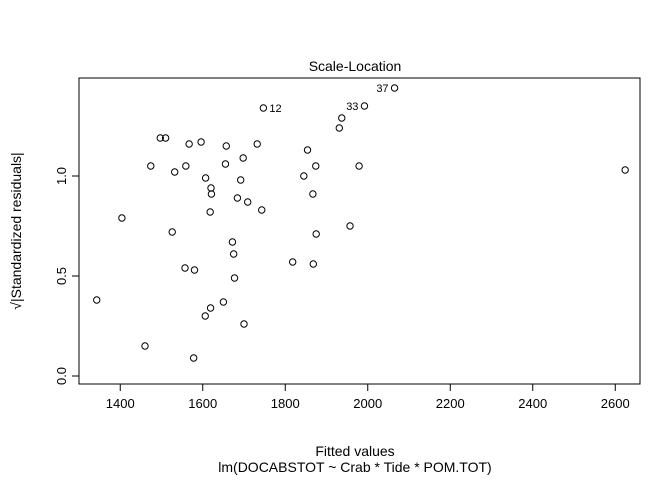  I want to click on x-tick-label: 2000, so click(367, 403).